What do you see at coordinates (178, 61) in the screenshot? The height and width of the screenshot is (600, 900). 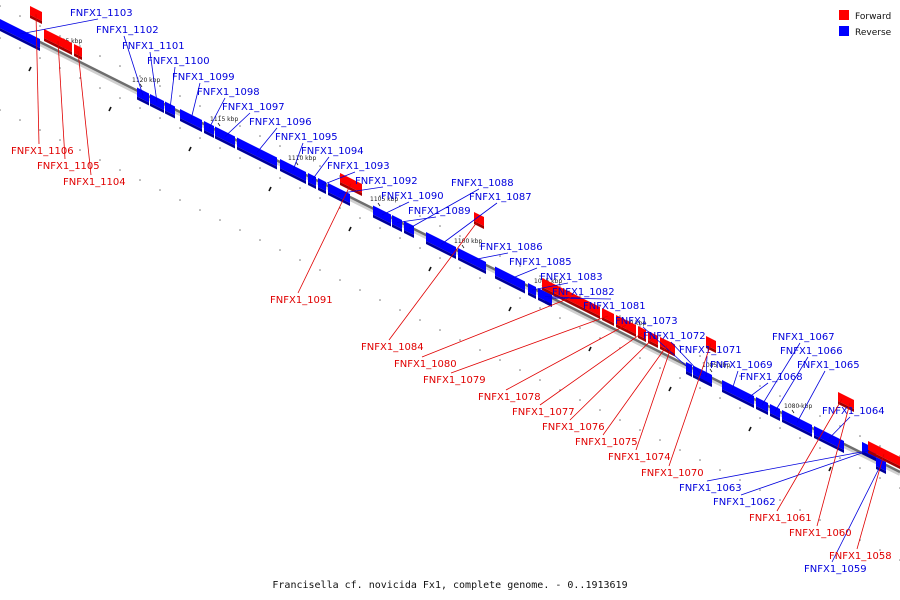 I see `gene-label: FNFX1_1100` at bounding box center [178, 61].